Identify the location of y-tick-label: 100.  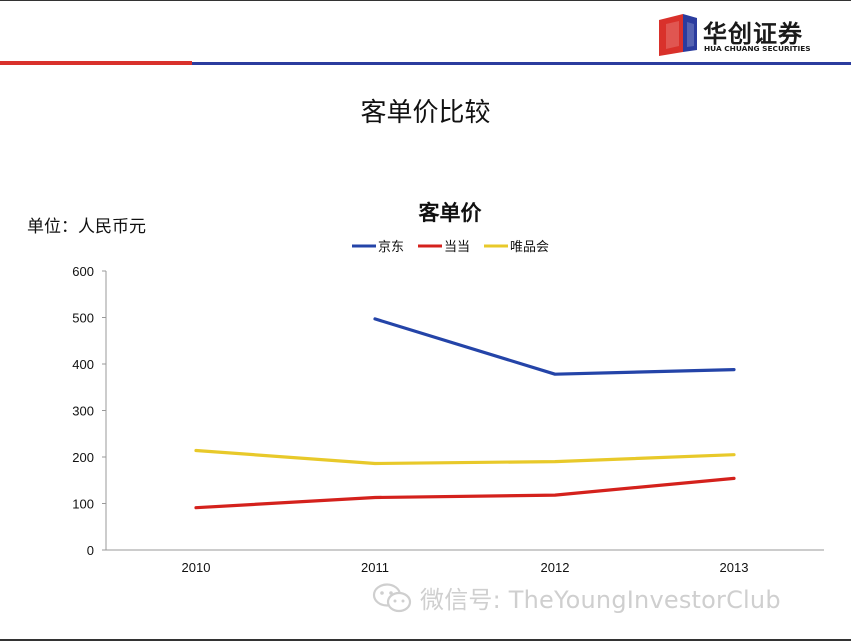
(83, 504).